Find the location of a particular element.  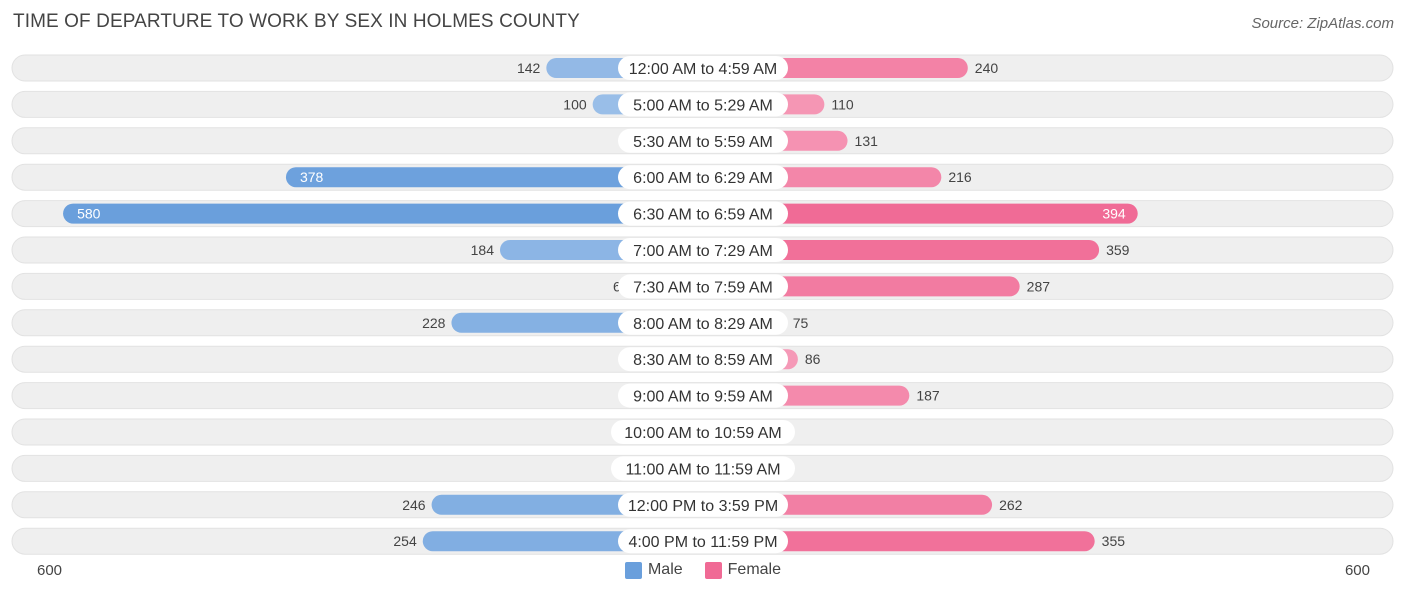

category-label: 5:00 AM to 5:29 AM is located at coordinates (703, 105).